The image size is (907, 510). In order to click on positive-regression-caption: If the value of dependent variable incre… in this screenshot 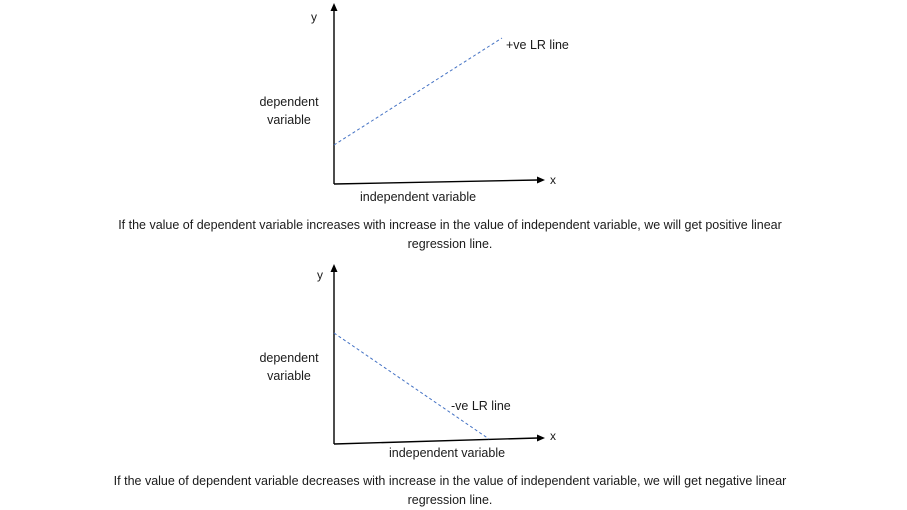, I will do `click(450, 234)`.